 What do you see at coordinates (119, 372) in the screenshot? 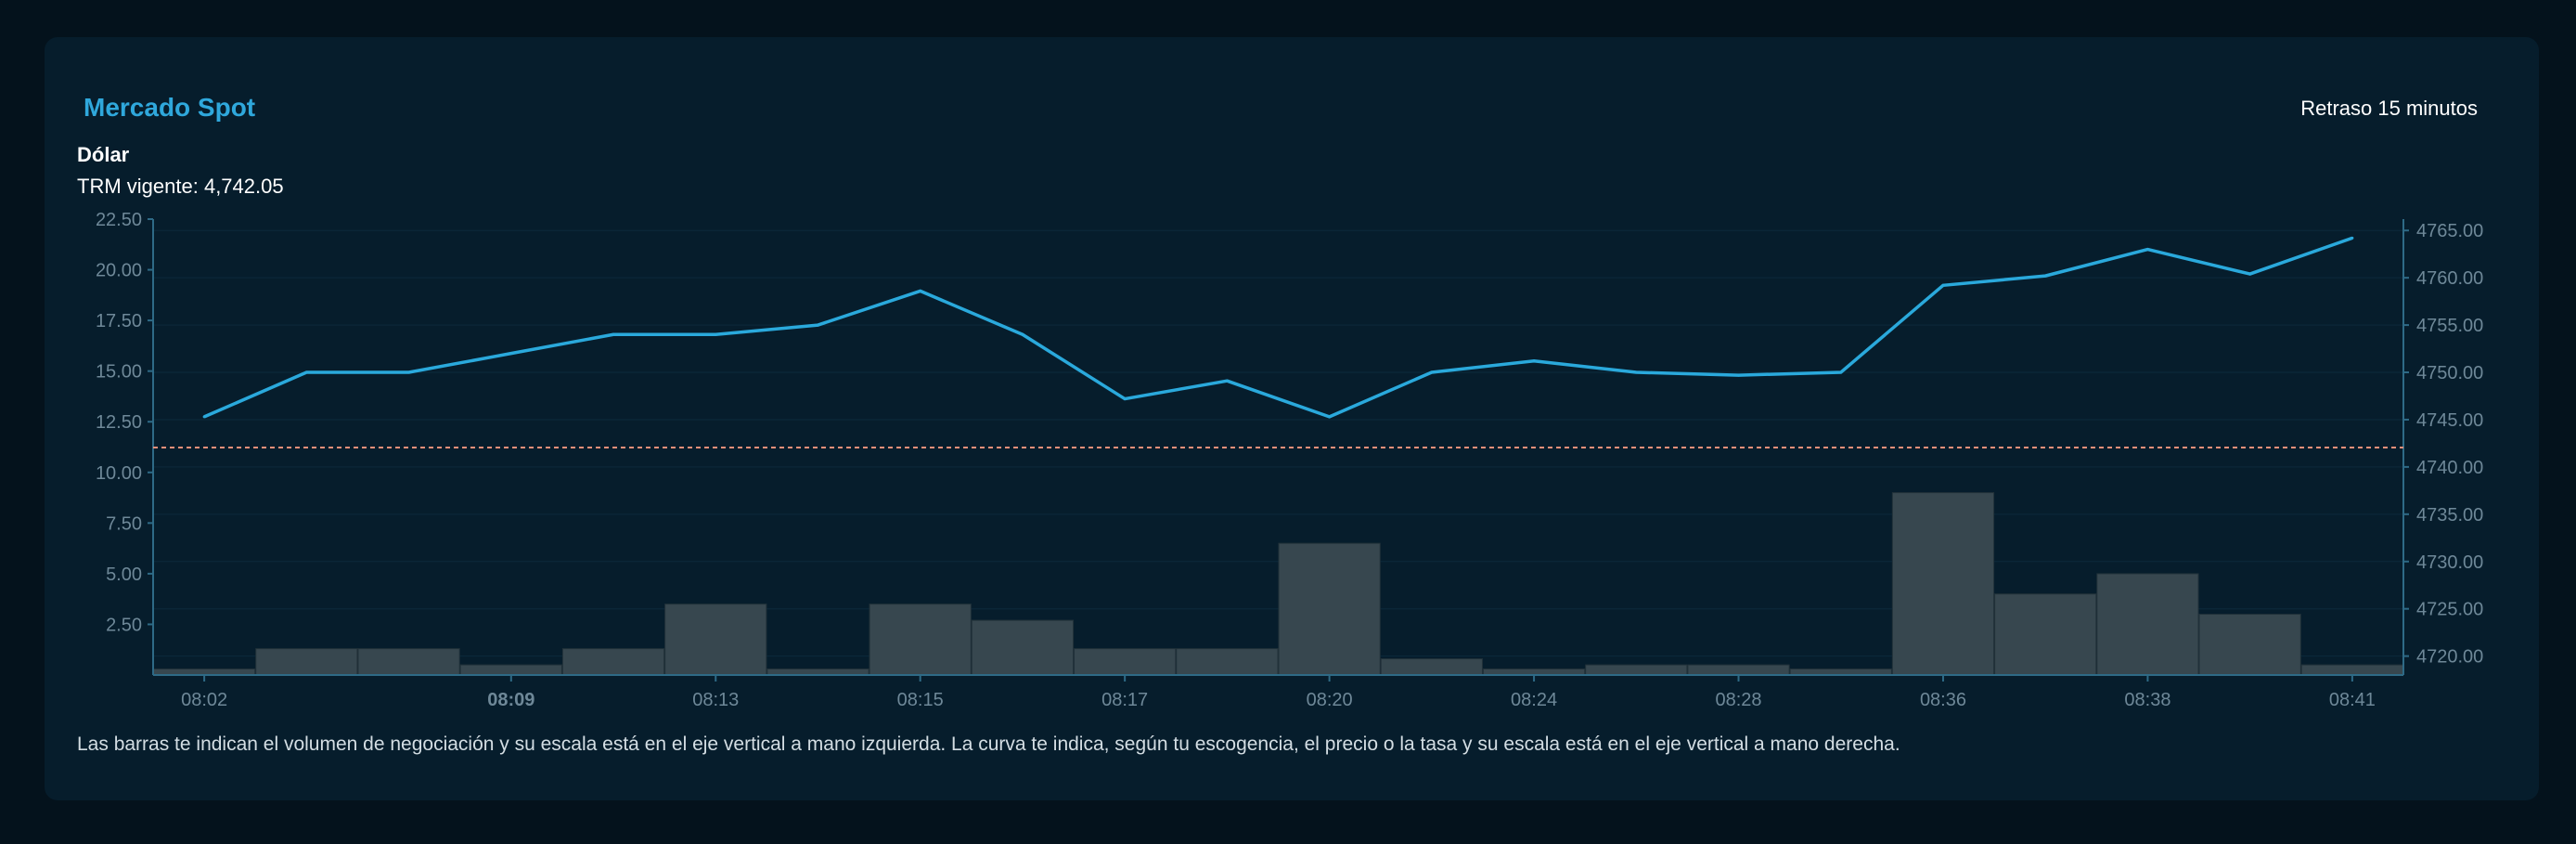
I see `left-tick-label: 15.00` at bounding box center [119, 372].